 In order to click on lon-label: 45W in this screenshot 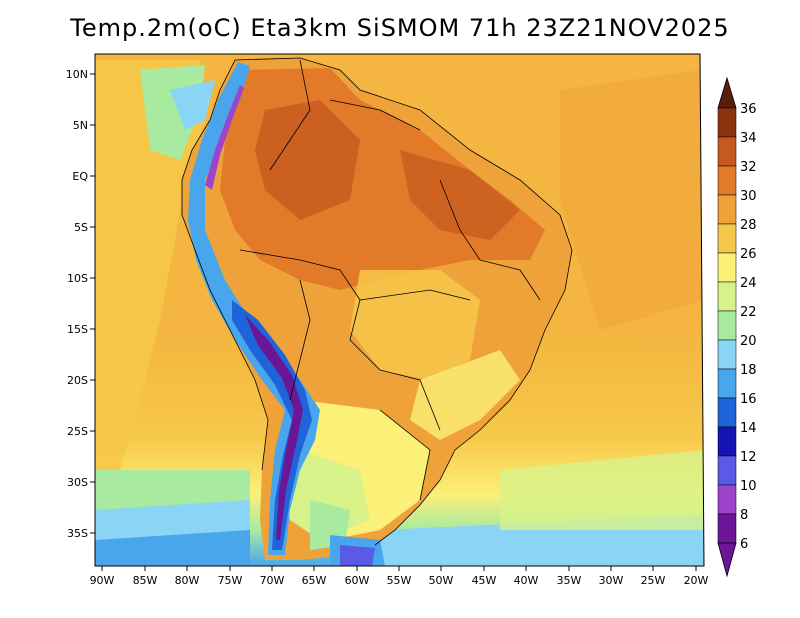, I will do `click(484, 580)`.